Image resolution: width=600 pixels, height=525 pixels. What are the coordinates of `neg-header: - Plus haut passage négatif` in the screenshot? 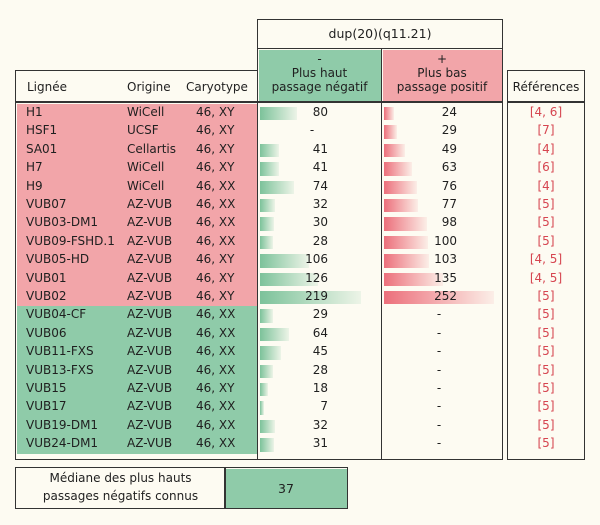 It's located at (319, 75).